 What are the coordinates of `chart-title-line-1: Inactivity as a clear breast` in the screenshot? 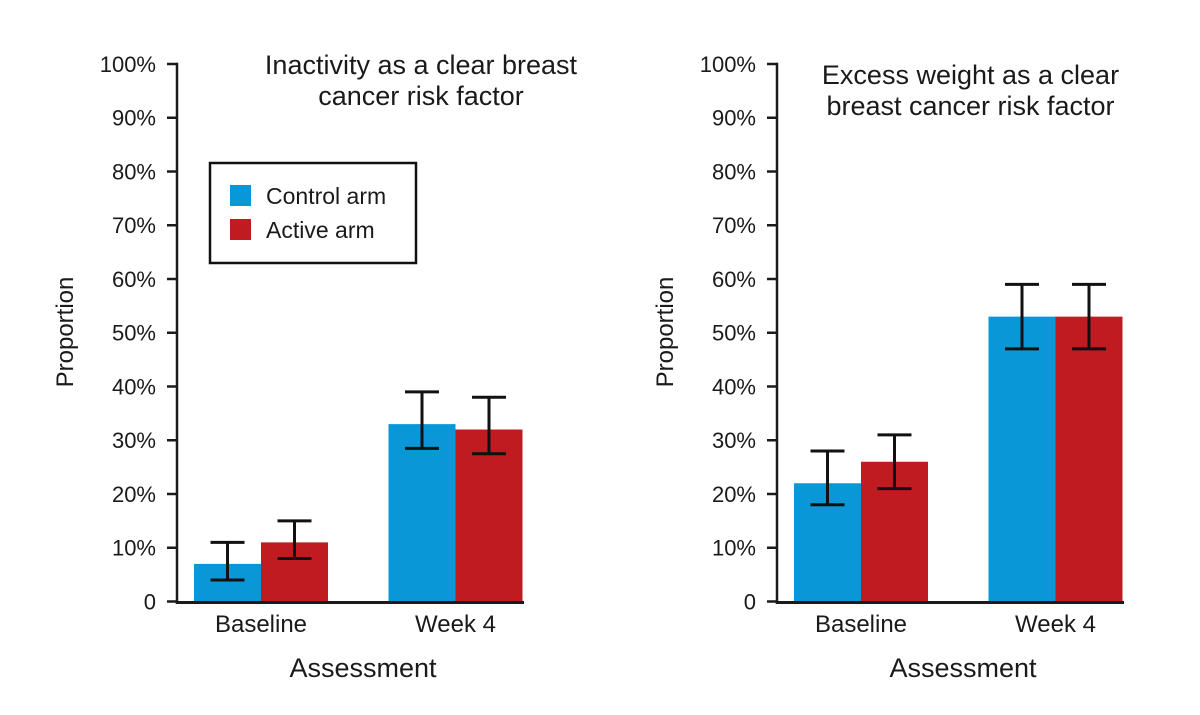 It's located at (421, 65).